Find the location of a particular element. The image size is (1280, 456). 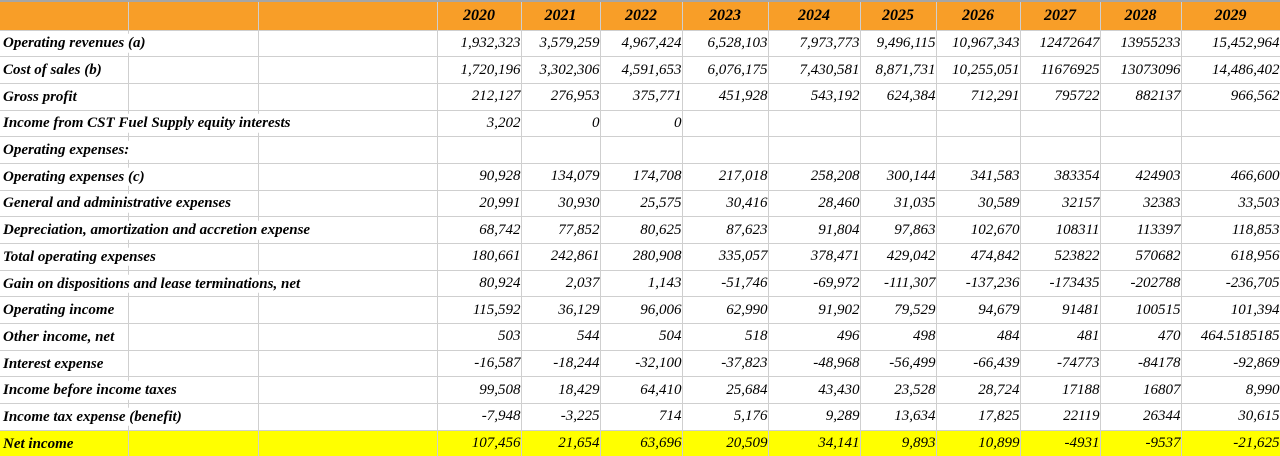

value-cell: 518 is located at coordinates (725, 337).